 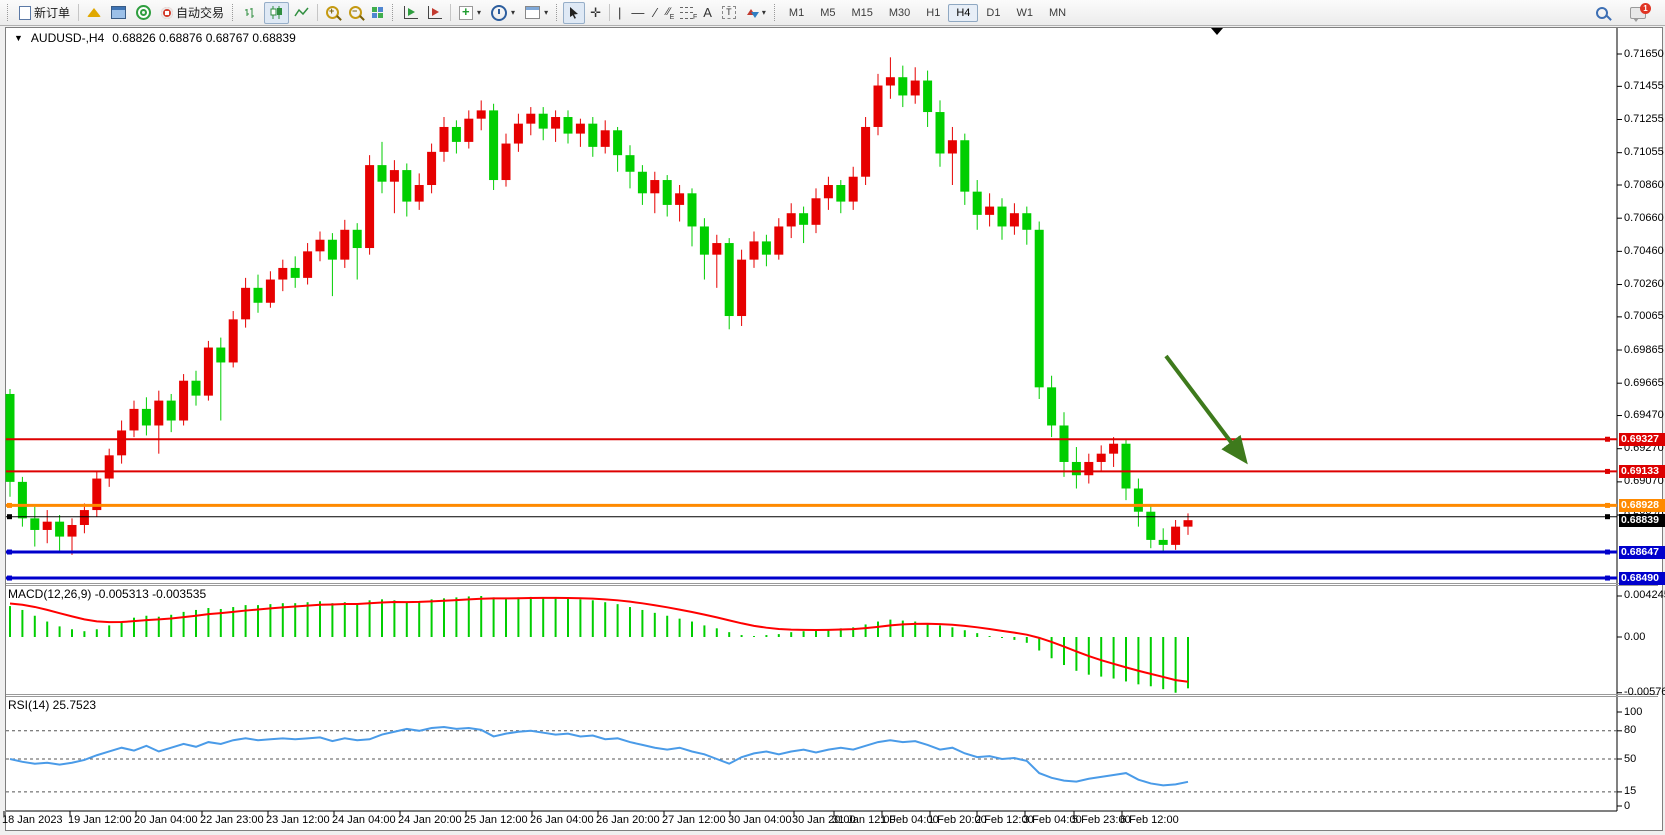 I want to click on ohlc-quote-text: 0.68826 0.68876 0.68767 0.68839, so click(x=204, y=38).